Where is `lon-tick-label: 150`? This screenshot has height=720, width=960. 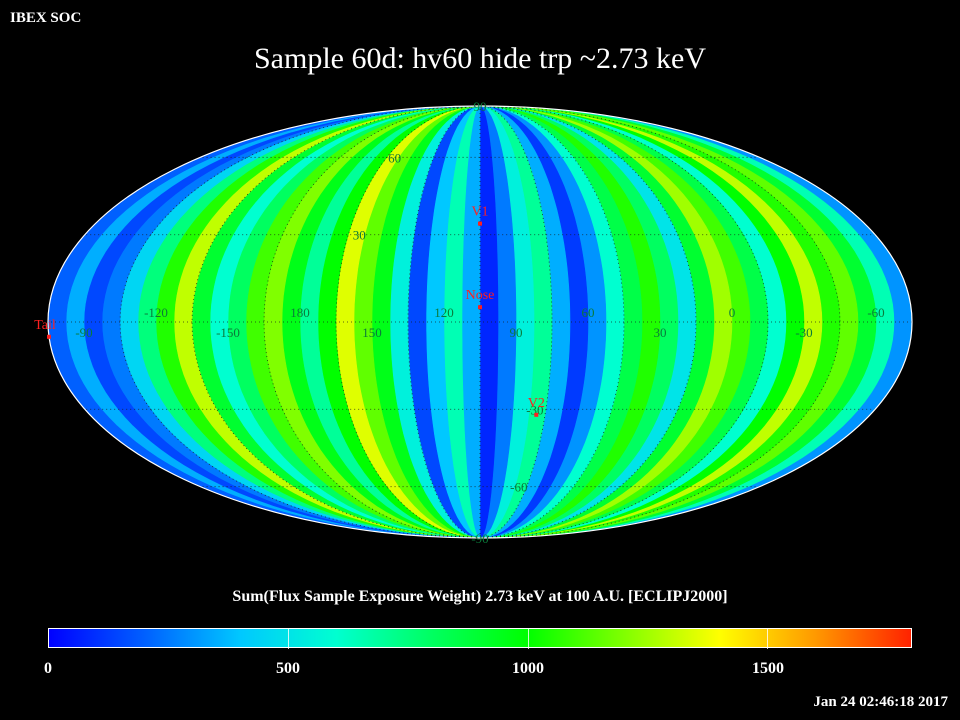
lon-tick-label: 150 is located at coordinates (372, 332).